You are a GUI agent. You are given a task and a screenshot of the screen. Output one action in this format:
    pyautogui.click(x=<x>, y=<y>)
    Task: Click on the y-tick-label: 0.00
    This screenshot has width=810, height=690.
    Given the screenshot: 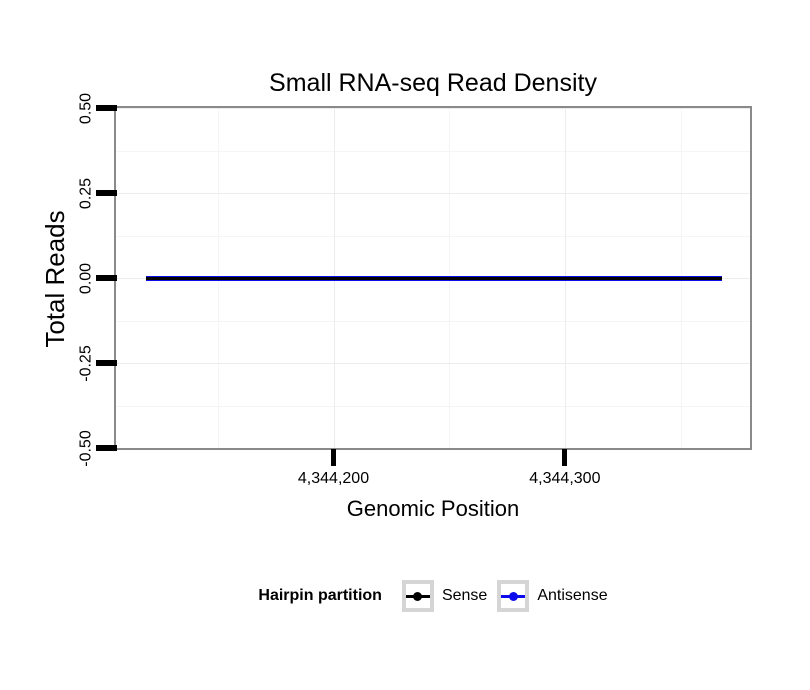 What is the action you would take?
    pyautogui.click(x=86, y=278)
    